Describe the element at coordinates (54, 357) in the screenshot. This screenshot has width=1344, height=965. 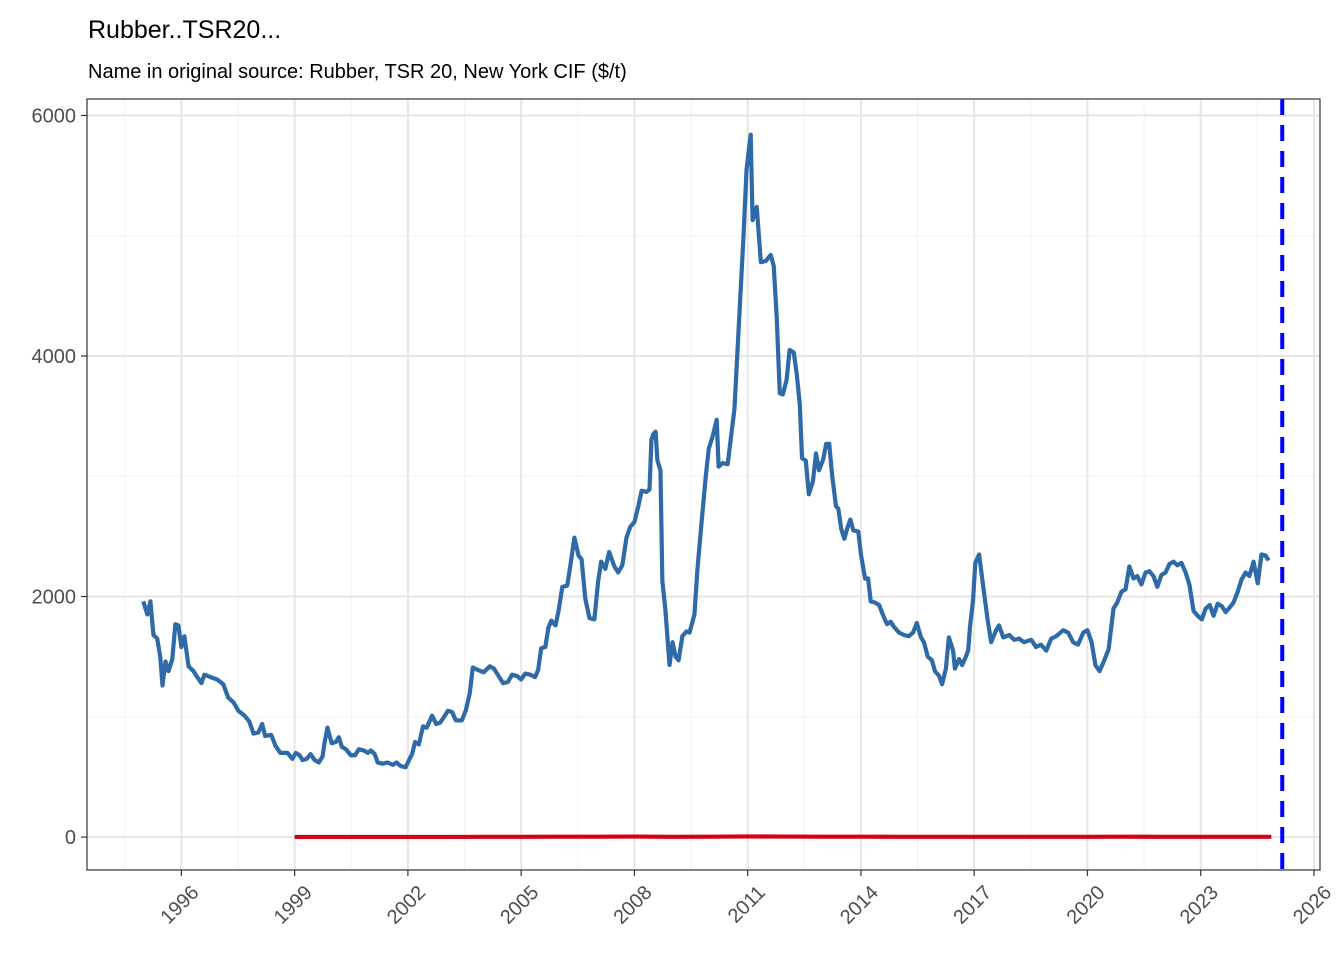
I see `y-tick-label: 4000` at that location.